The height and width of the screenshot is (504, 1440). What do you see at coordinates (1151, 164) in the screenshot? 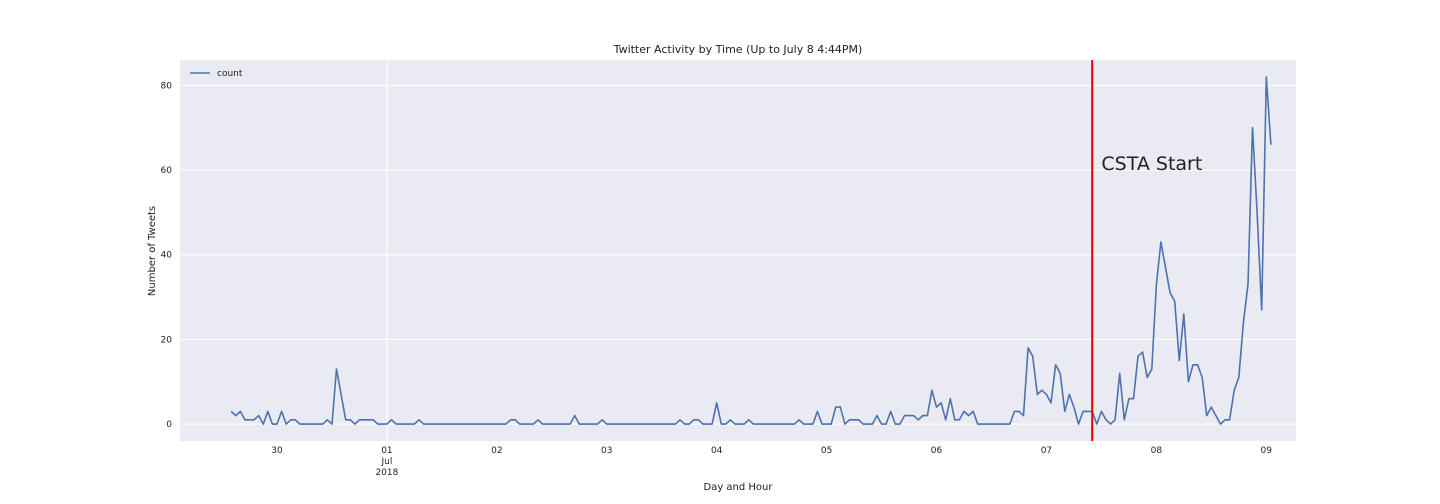
I see `csta-start-annotation: CSTA Start` at bounding box center [1151, 164].